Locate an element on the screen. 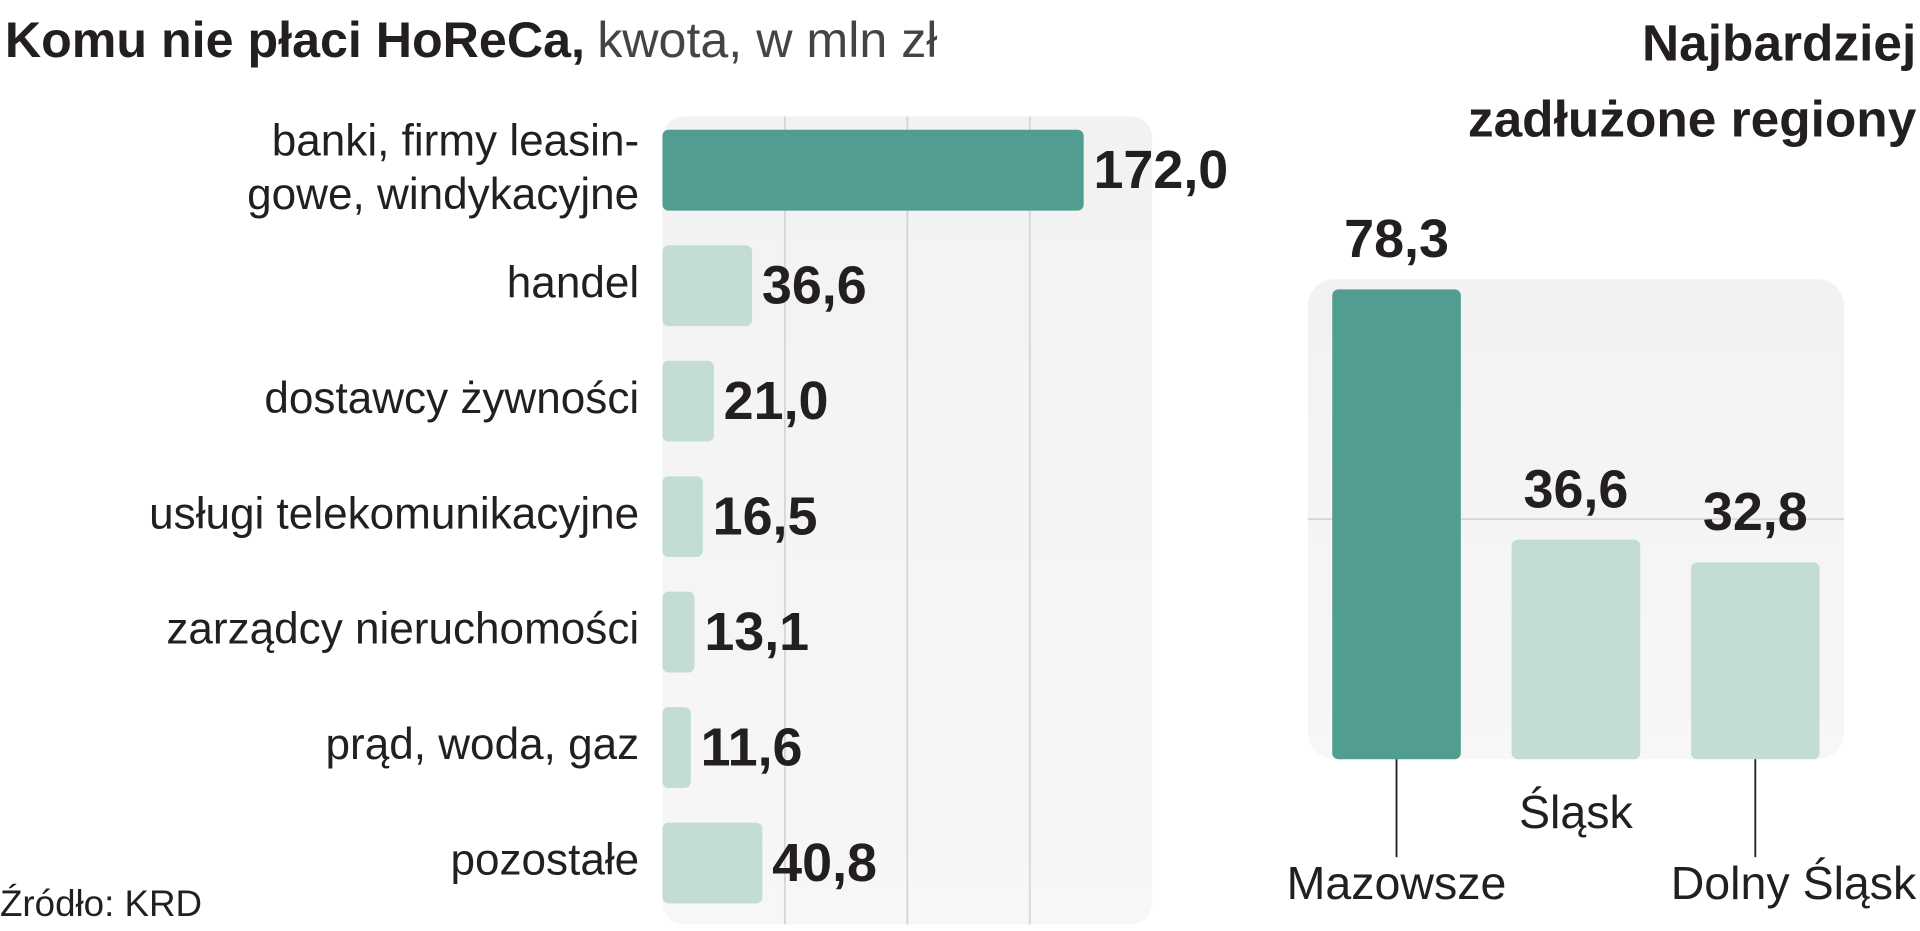 This screenshot has height=931, width=1920. chart-title: Komu nie płaci HoReCa, kwota, w mln zł is located at coordinates (471, 40).